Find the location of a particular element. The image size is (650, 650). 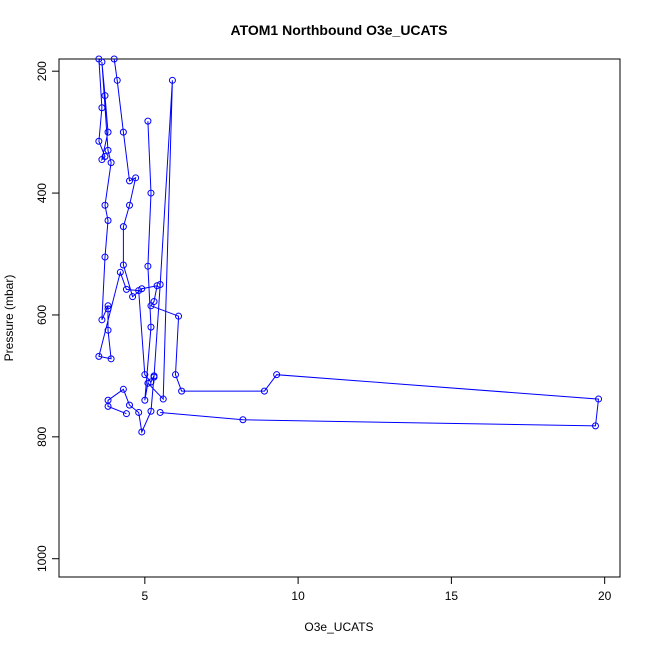

y-tick-label: 800 is located at coordinates (42, 437).